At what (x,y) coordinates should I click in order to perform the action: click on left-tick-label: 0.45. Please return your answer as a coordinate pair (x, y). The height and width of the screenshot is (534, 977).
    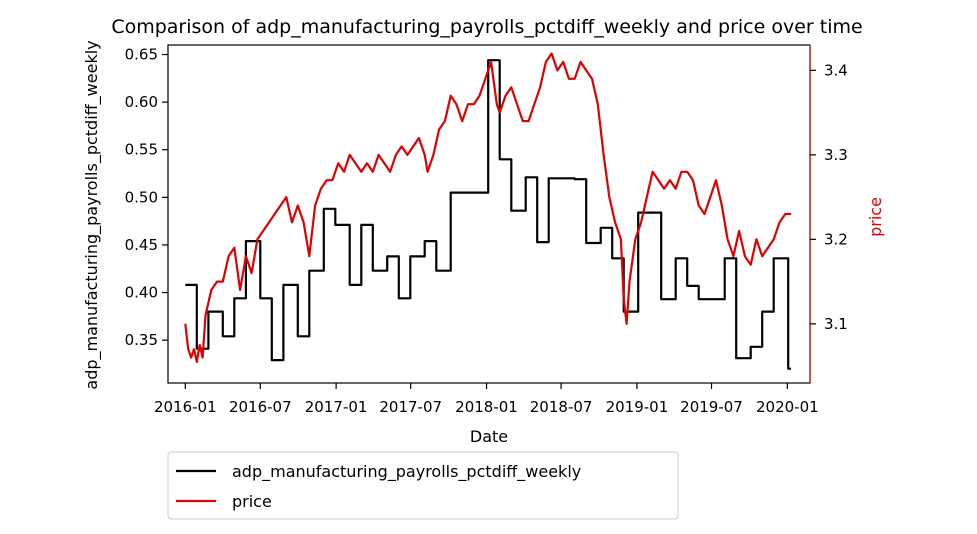
    Looking at the image, I should click on (141, 245).